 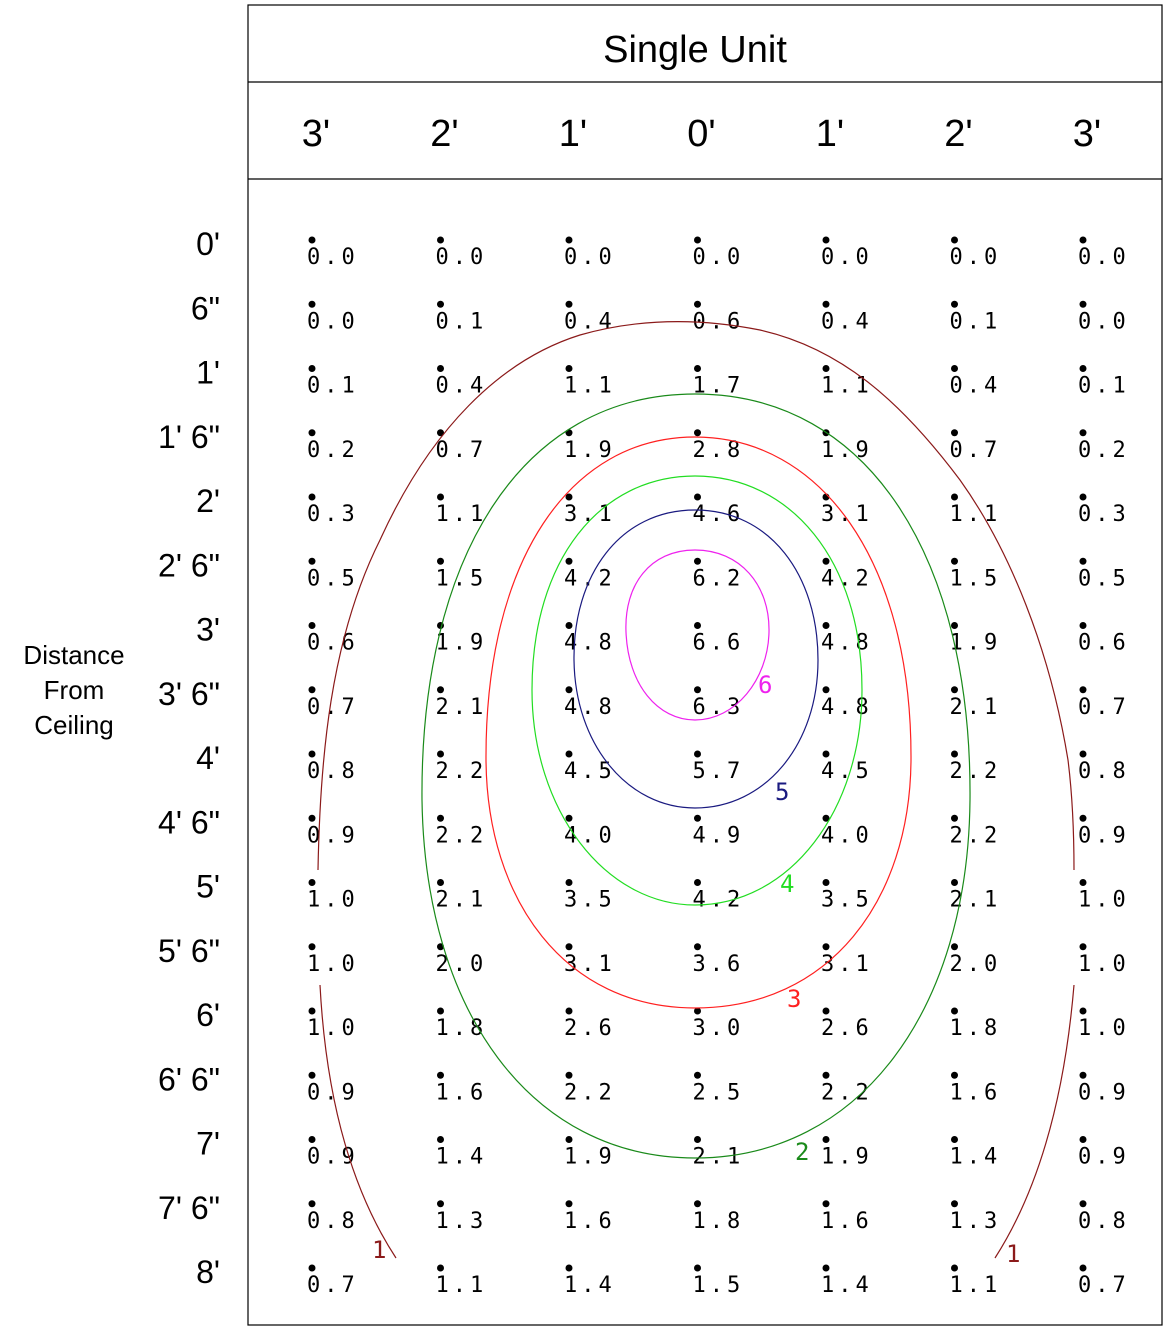 What do you see at coordinates (695, 50) in the screenshot?
I see `chart-title: Single Unit` at bounding box center [695, 50].